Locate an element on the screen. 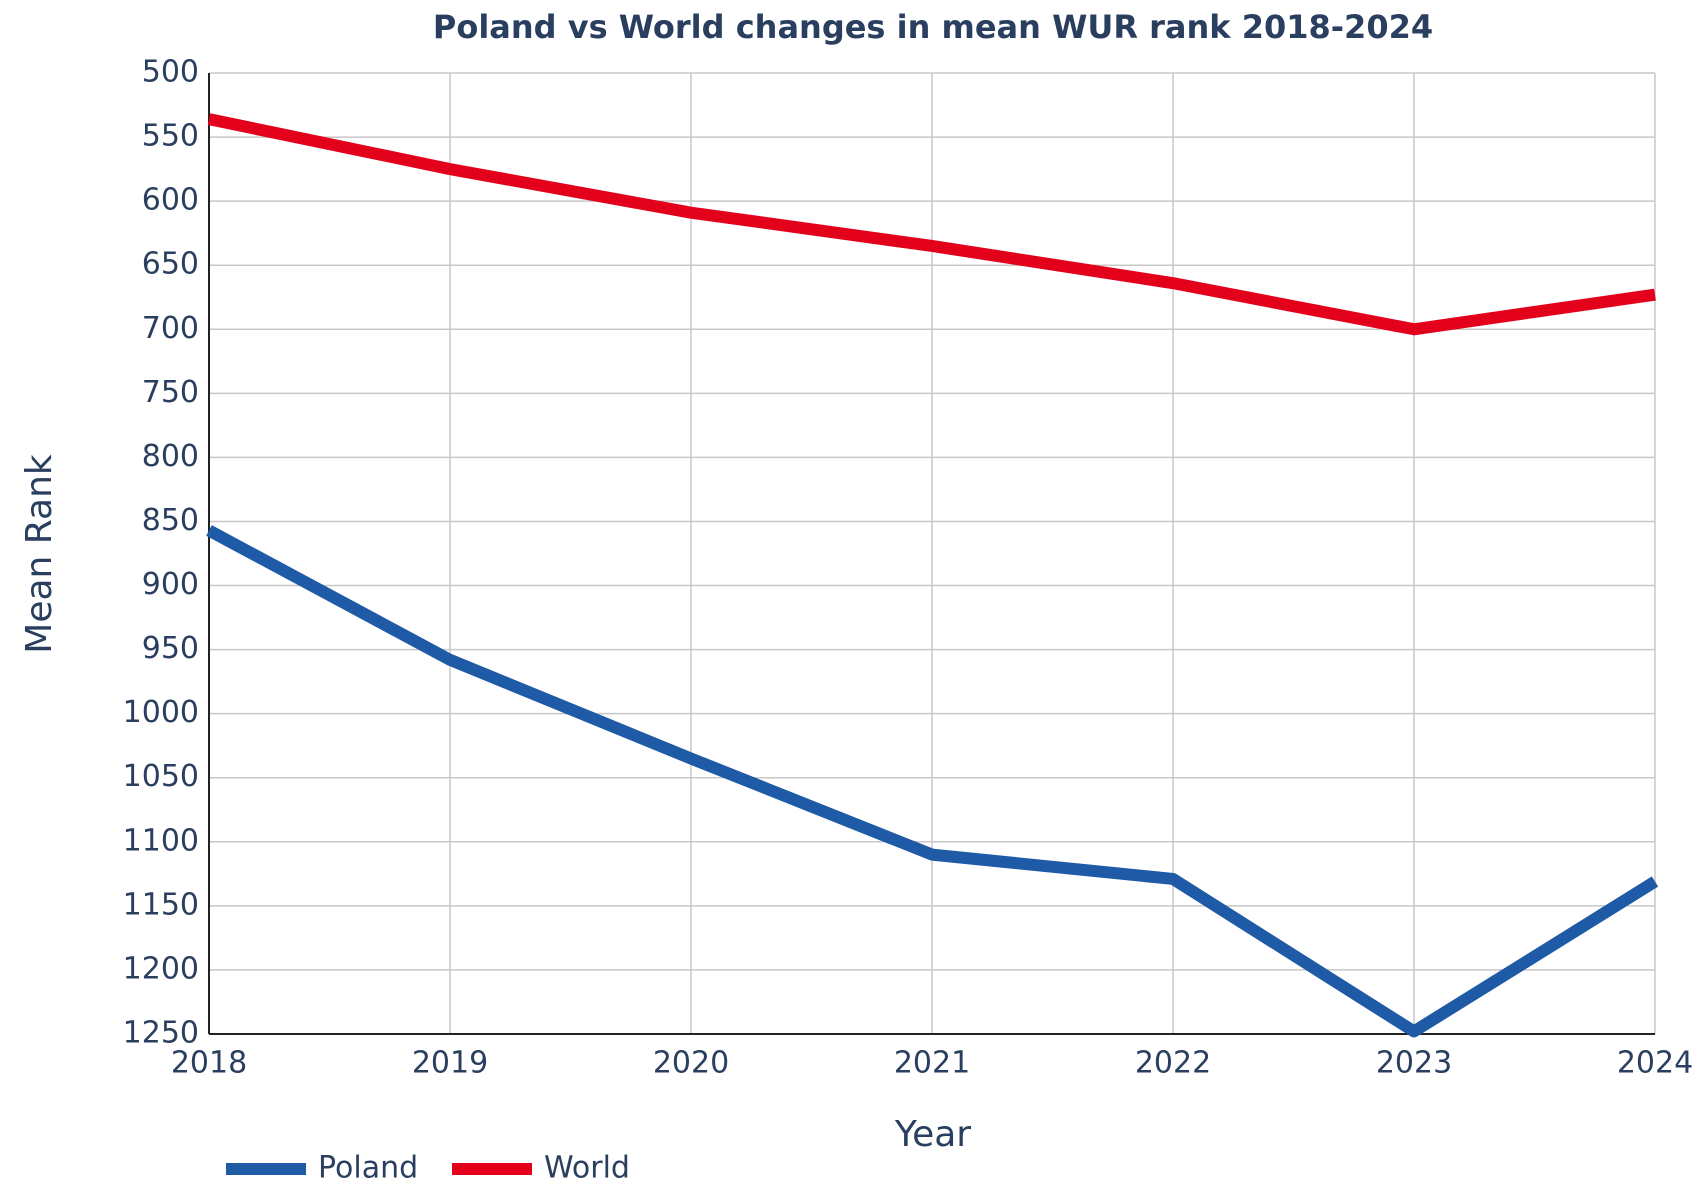  x-tick-label: 2018 is located at coordinates (209, 1063).